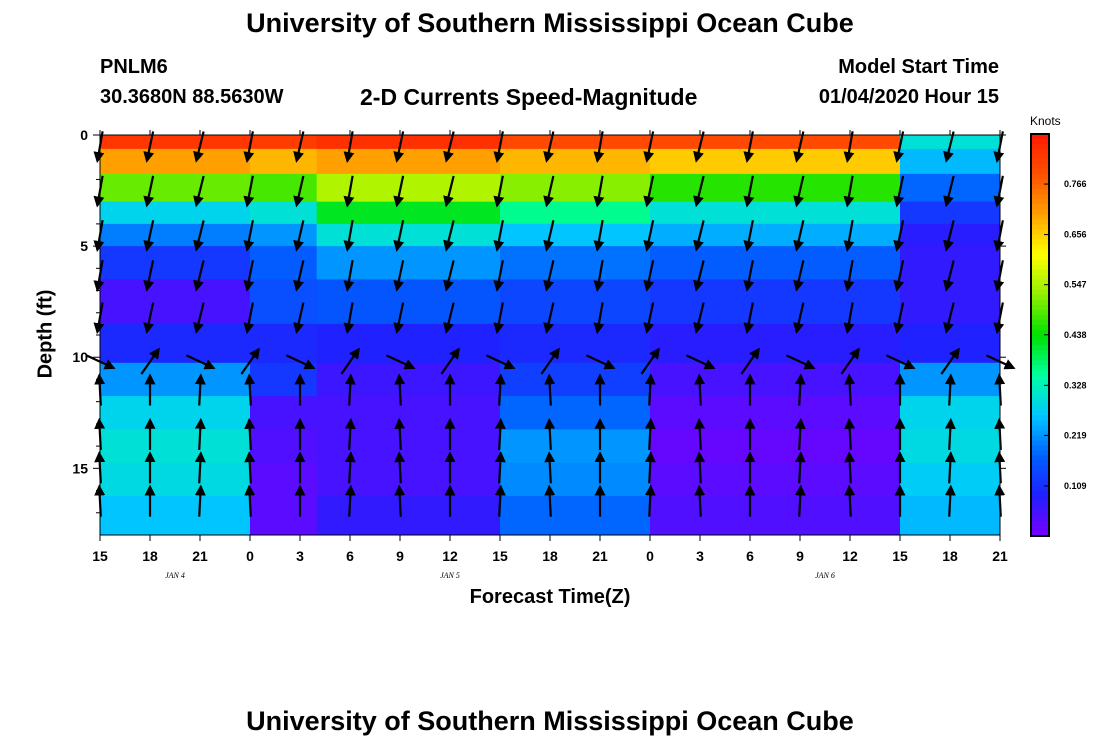 Image resolution: width=1100 pixels, height=750 pixels. Describe the element at coordinates (1075, 385) in the screenshot. I see `colorbar-tick-label: 0.328` at that location.